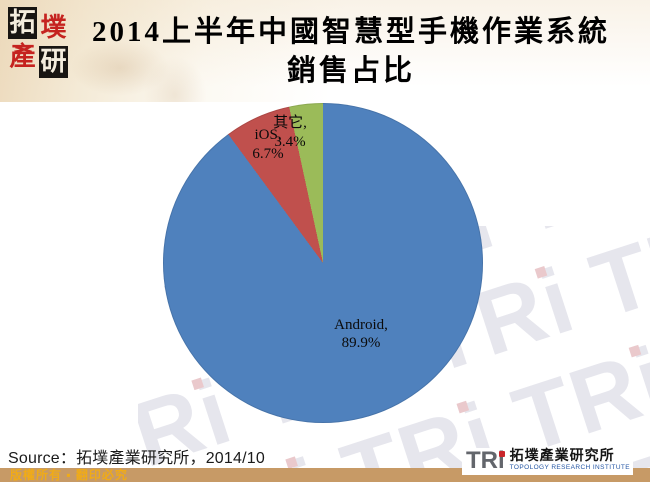 The width and height of the screenshot is (650, 485). I want to click on slice-label-other: 其它, 3.4%, so click(290, 132).